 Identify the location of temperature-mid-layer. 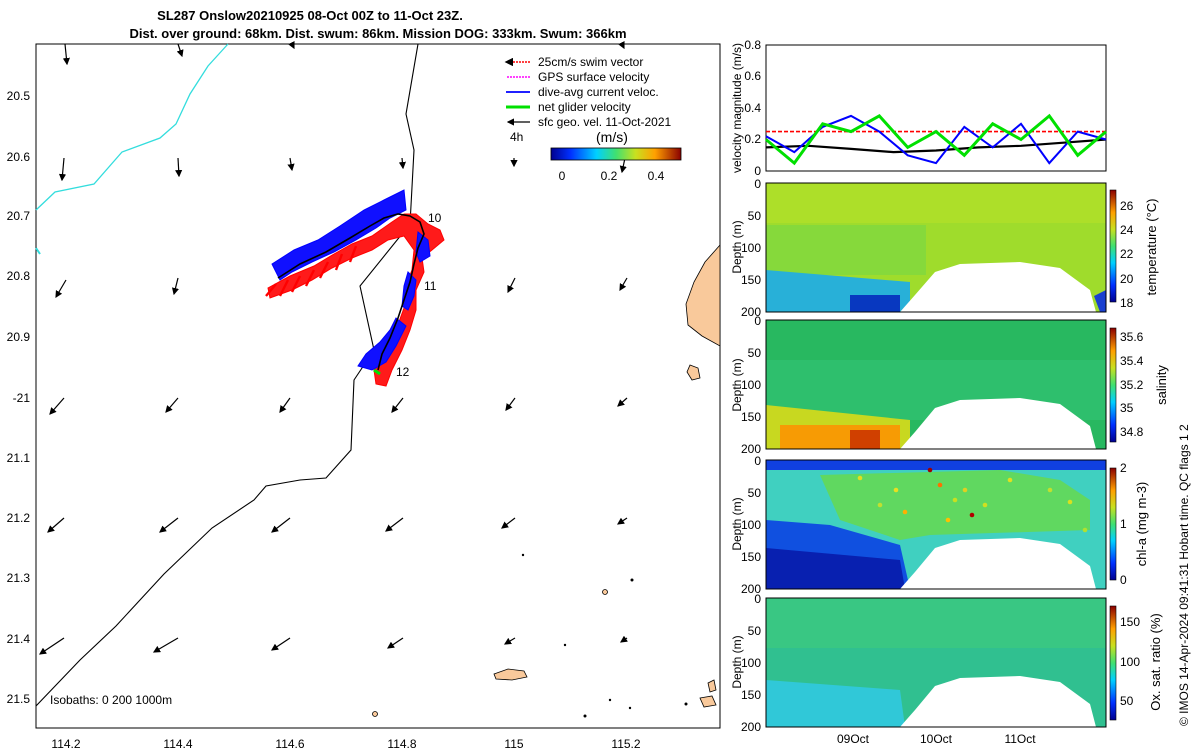
(846, 250).